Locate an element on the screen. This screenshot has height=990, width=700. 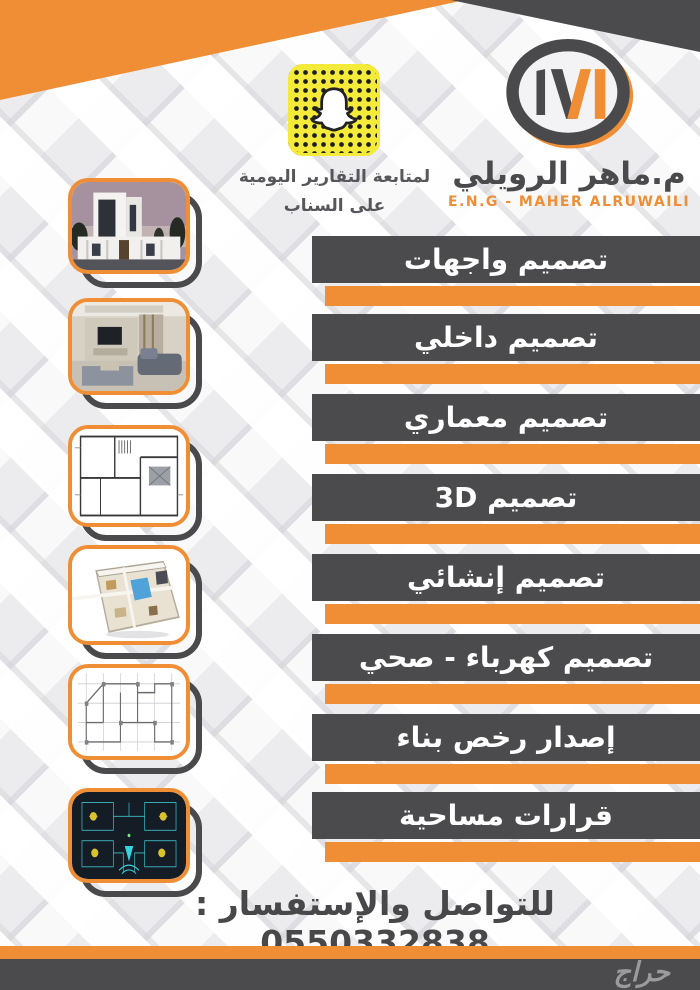
snapchat-snapcode-icon is located at coordinates (334, 110).